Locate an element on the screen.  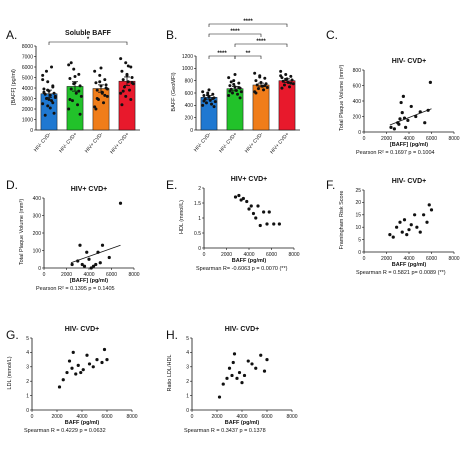
y-axis-label: [BAFF] (pg/ml) is located at coordinates (14, 87).